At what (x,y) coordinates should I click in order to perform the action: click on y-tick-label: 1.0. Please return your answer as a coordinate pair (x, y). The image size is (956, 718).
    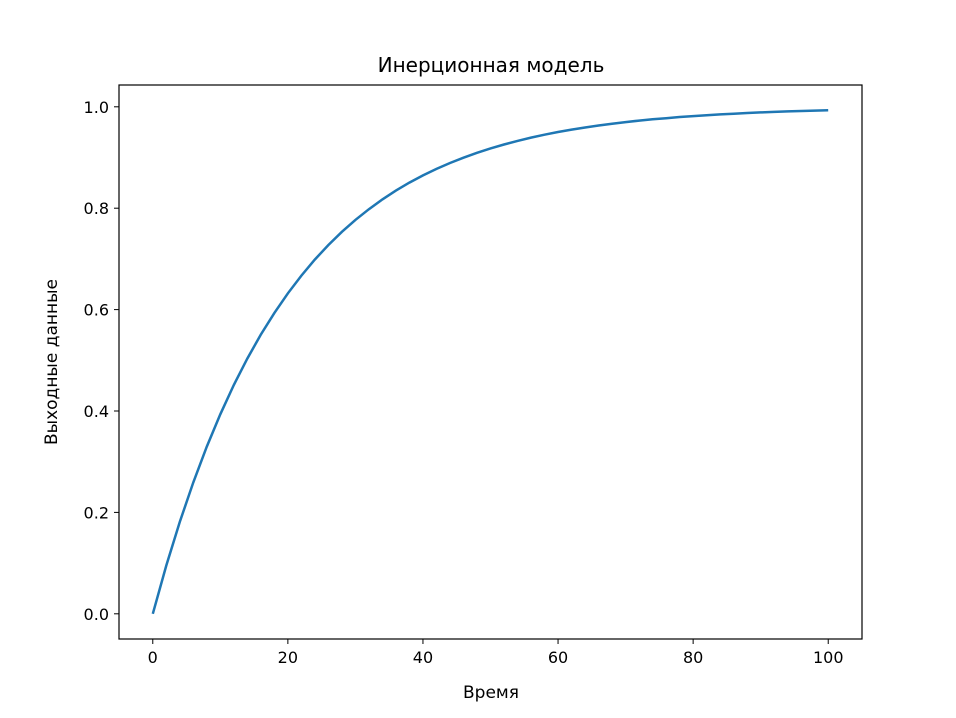
    Looking at the image, I should click on (96, 107).